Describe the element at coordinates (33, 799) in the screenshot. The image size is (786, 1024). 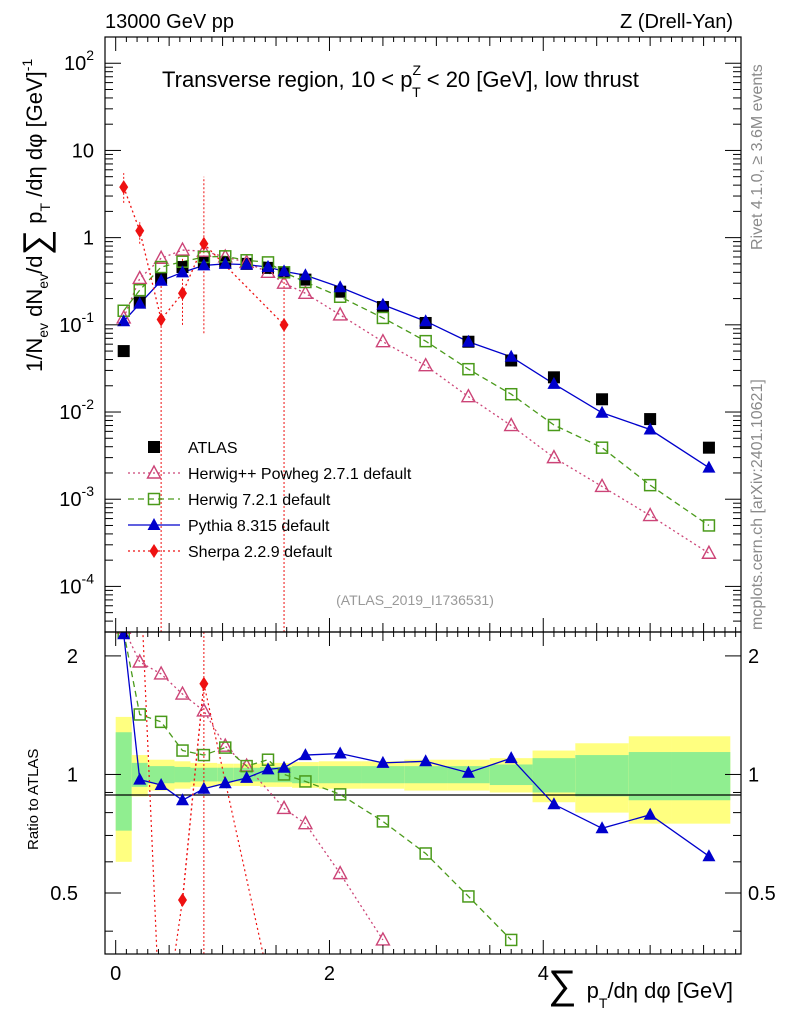
I see `ratio-ylabel: Ratio to ATLAS` at that location.